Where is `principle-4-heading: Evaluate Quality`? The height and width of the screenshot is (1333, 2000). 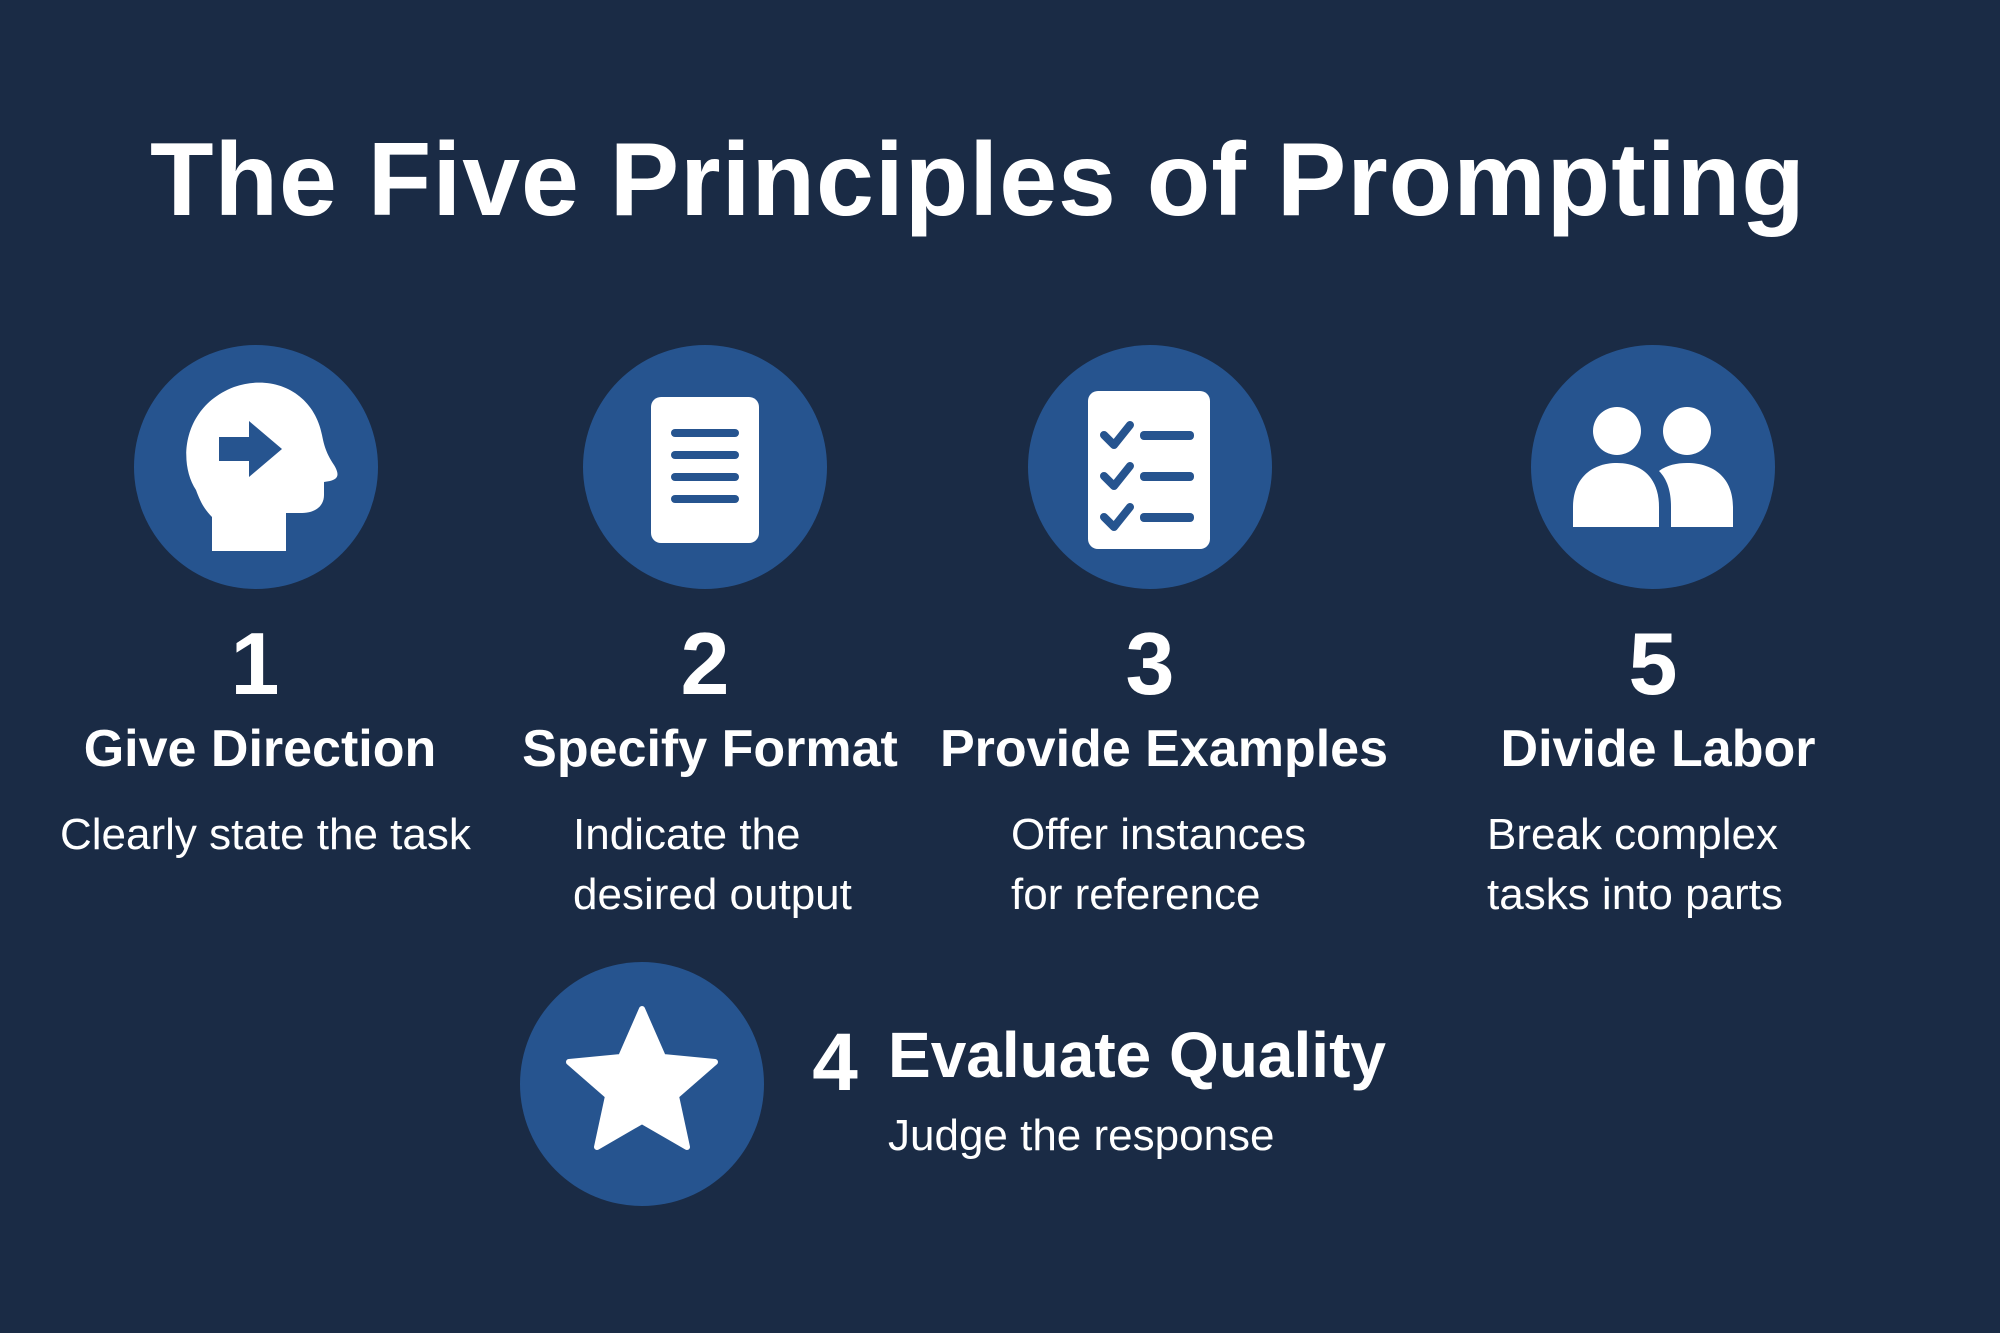 principle-4-heading: Evaluate Quality is located at coordinates (1137, 1055).